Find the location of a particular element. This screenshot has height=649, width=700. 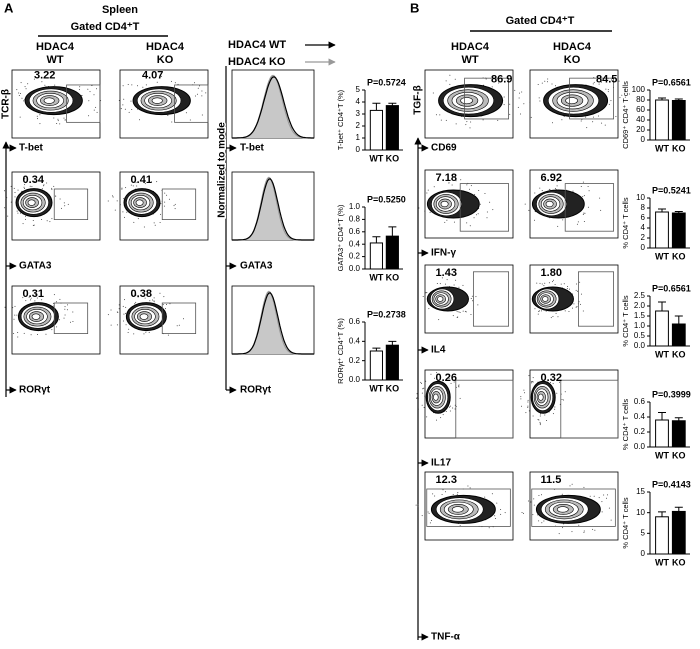

y-tick-label: 1.0 is located at coordinates (355, 206).